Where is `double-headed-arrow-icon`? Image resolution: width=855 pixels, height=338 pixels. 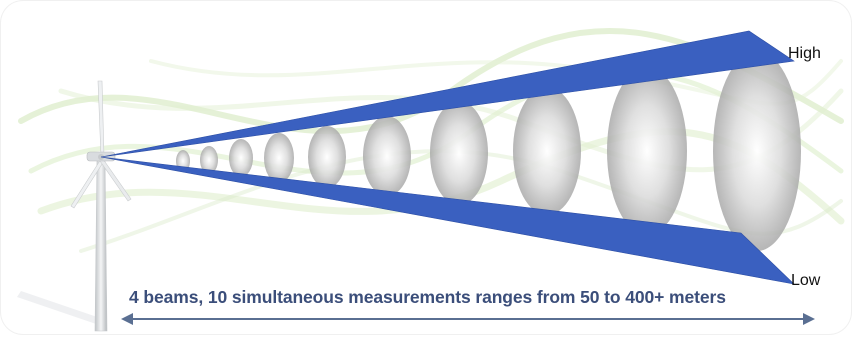 double-headed-arrow-icon is located at coordinates (468, 319).